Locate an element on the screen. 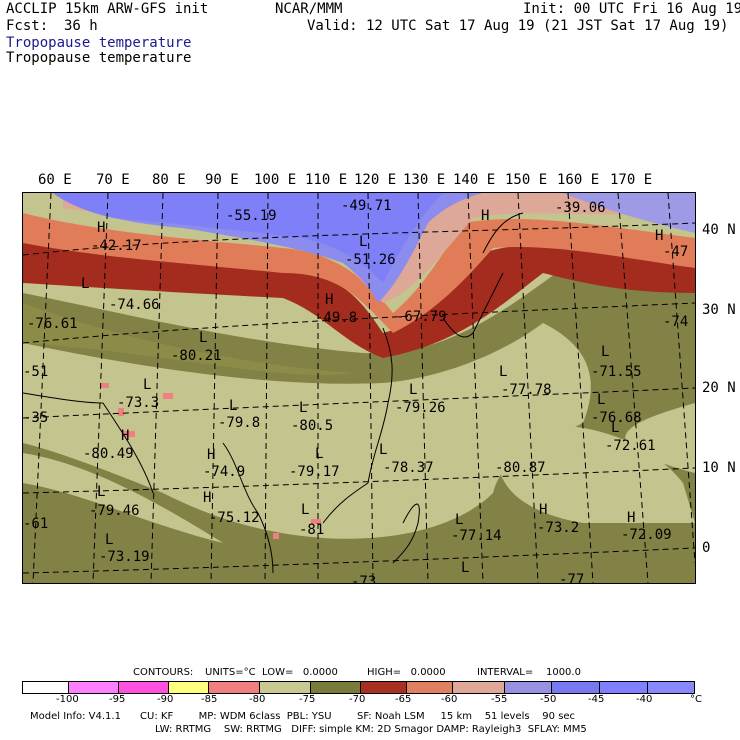  init-time: Init: 00 UTC Fri 16 Aug 19 is located at coordinates (631, 9).